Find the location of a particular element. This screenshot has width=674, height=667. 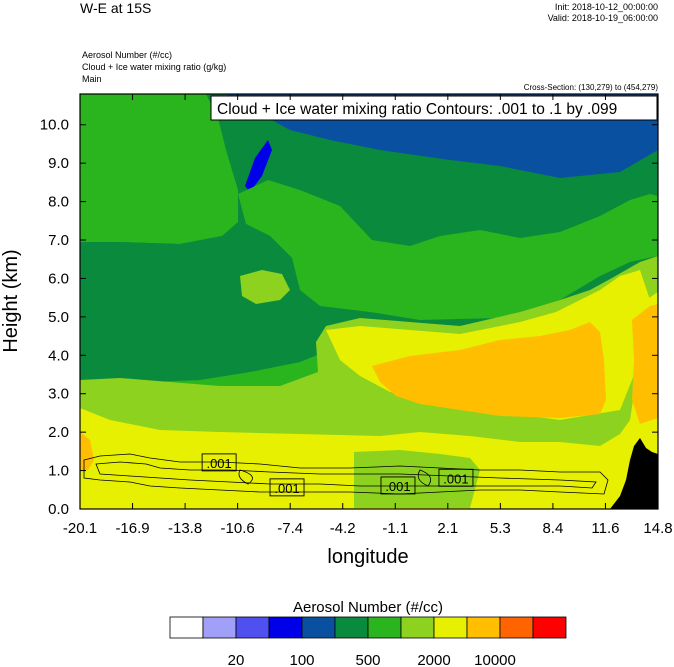

y-tick-label: 9.0 is located at coordinates (58, 163).